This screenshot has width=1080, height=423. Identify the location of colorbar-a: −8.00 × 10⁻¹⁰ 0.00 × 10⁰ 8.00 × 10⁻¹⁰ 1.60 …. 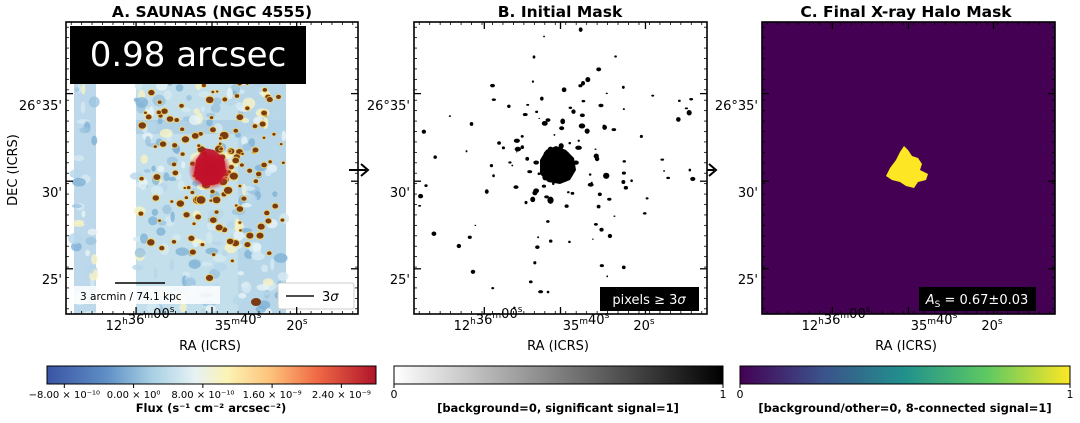
(203, 390).